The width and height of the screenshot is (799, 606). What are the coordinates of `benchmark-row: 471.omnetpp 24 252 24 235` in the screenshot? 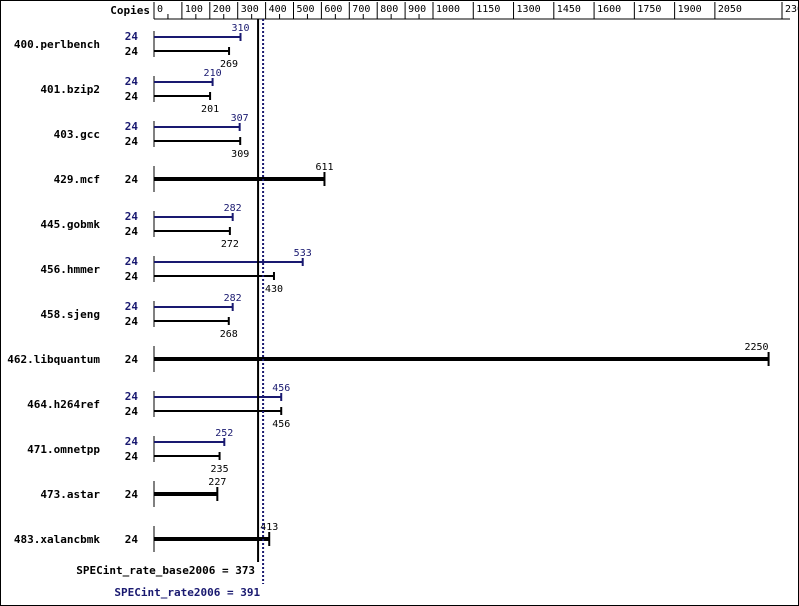 It's located at (130, 451).